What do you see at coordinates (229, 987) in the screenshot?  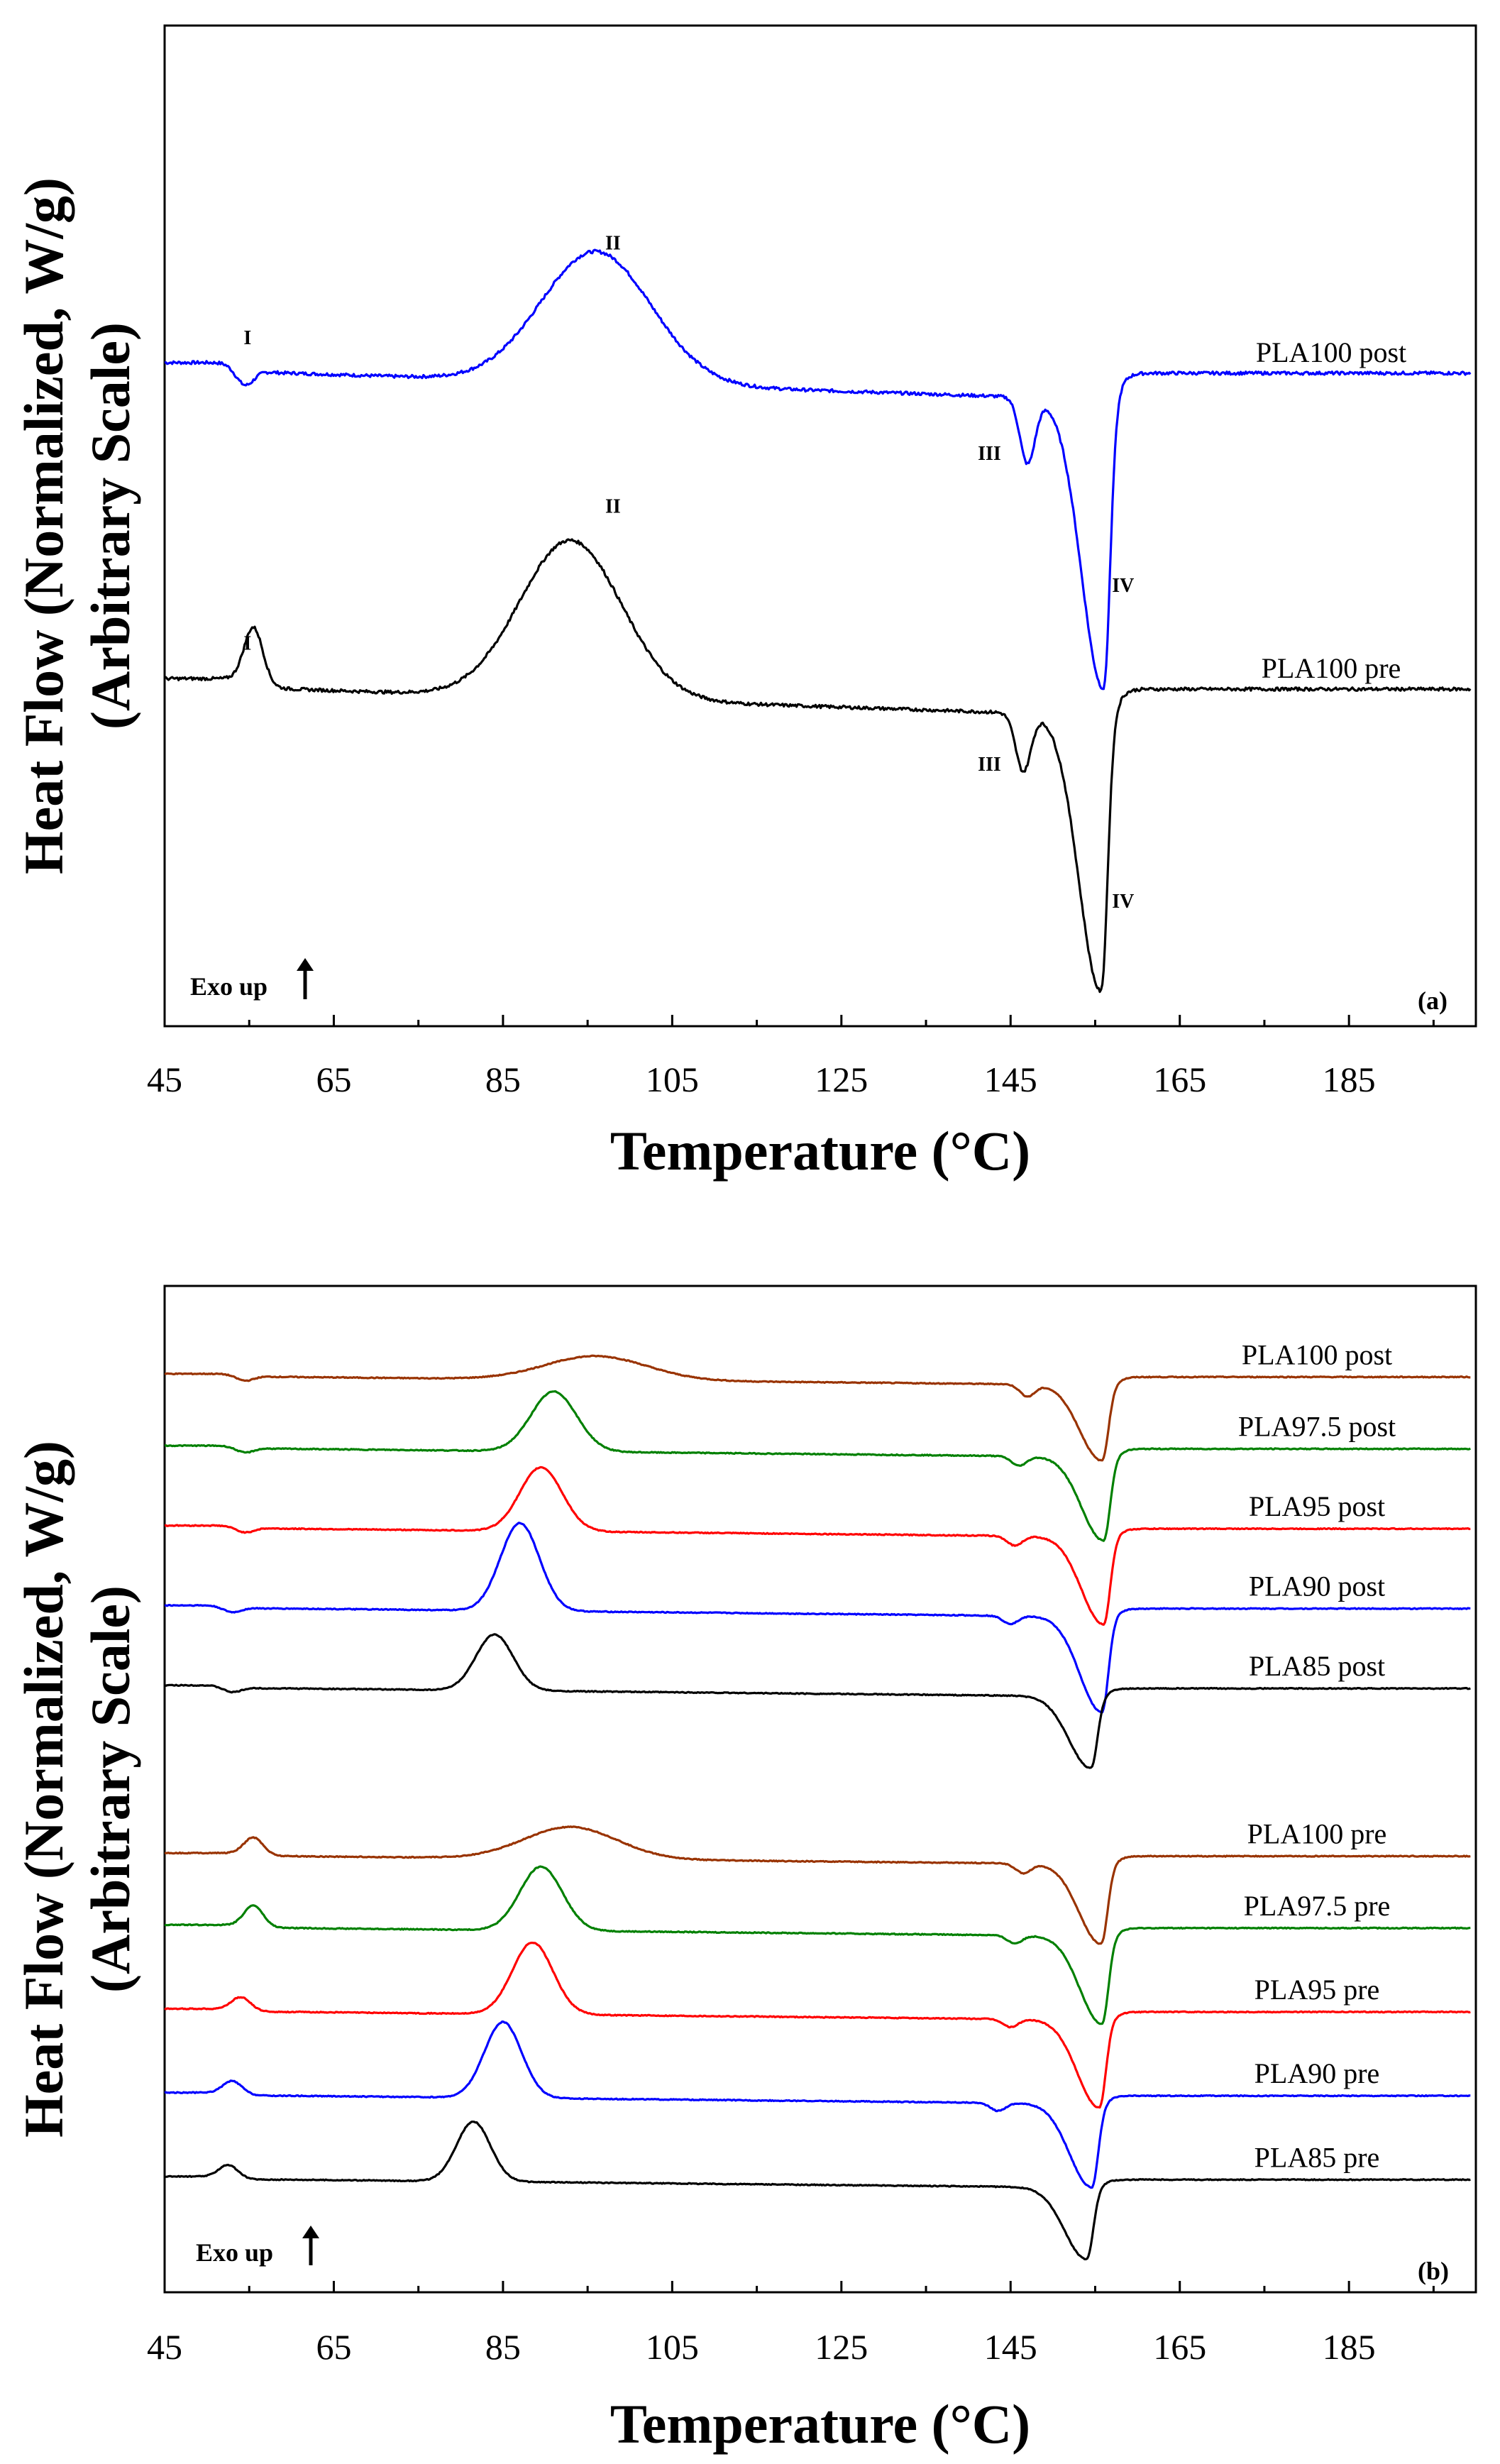 I see `exo-up-label-a: Exo up` at bounding box center [229, 987].